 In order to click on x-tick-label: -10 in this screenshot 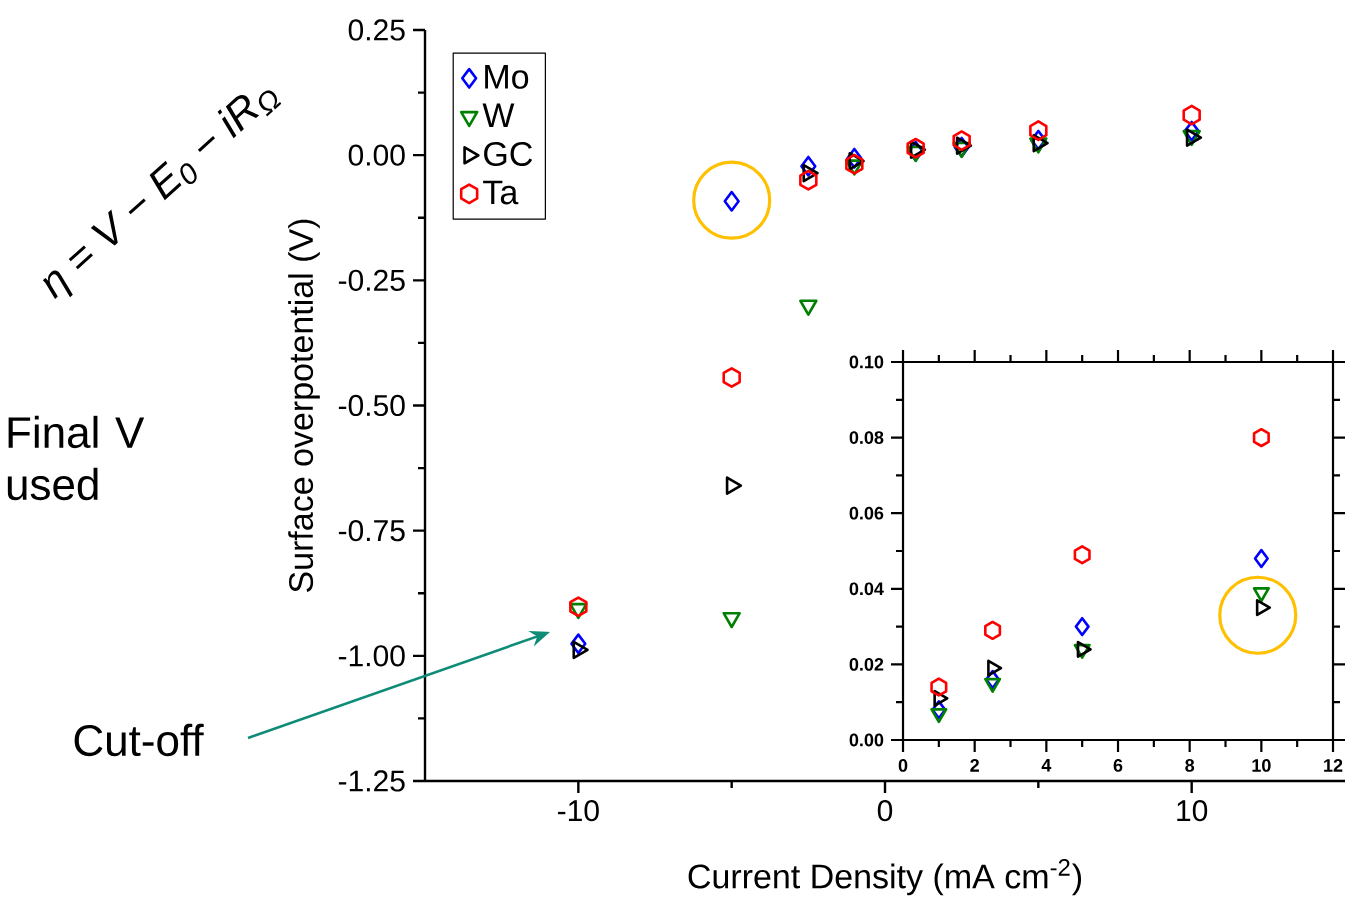, I will do `click(578, 811)`.